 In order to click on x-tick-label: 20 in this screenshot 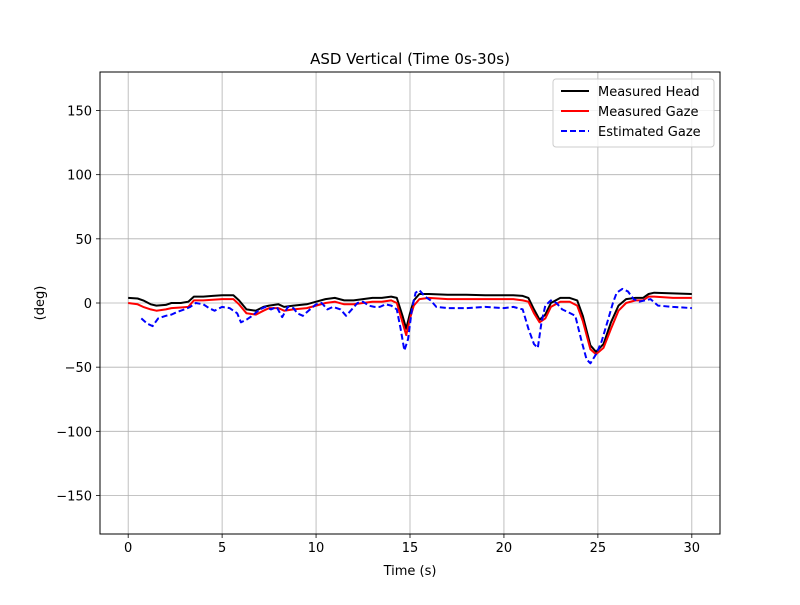, I will do `click(504, 548)`.